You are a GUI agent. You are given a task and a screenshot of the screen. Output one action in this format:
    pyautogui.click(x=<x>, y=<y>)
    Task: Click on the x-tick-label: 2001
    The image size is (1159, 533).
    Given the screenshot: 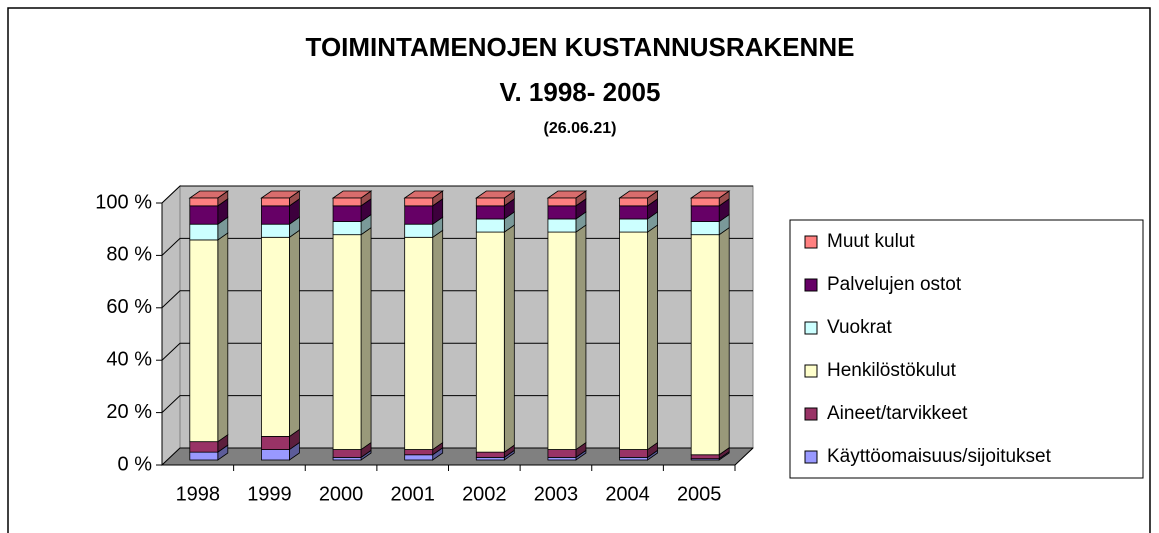 What is the action you would take?
    pyautogui.click(x=412, y=494)
    